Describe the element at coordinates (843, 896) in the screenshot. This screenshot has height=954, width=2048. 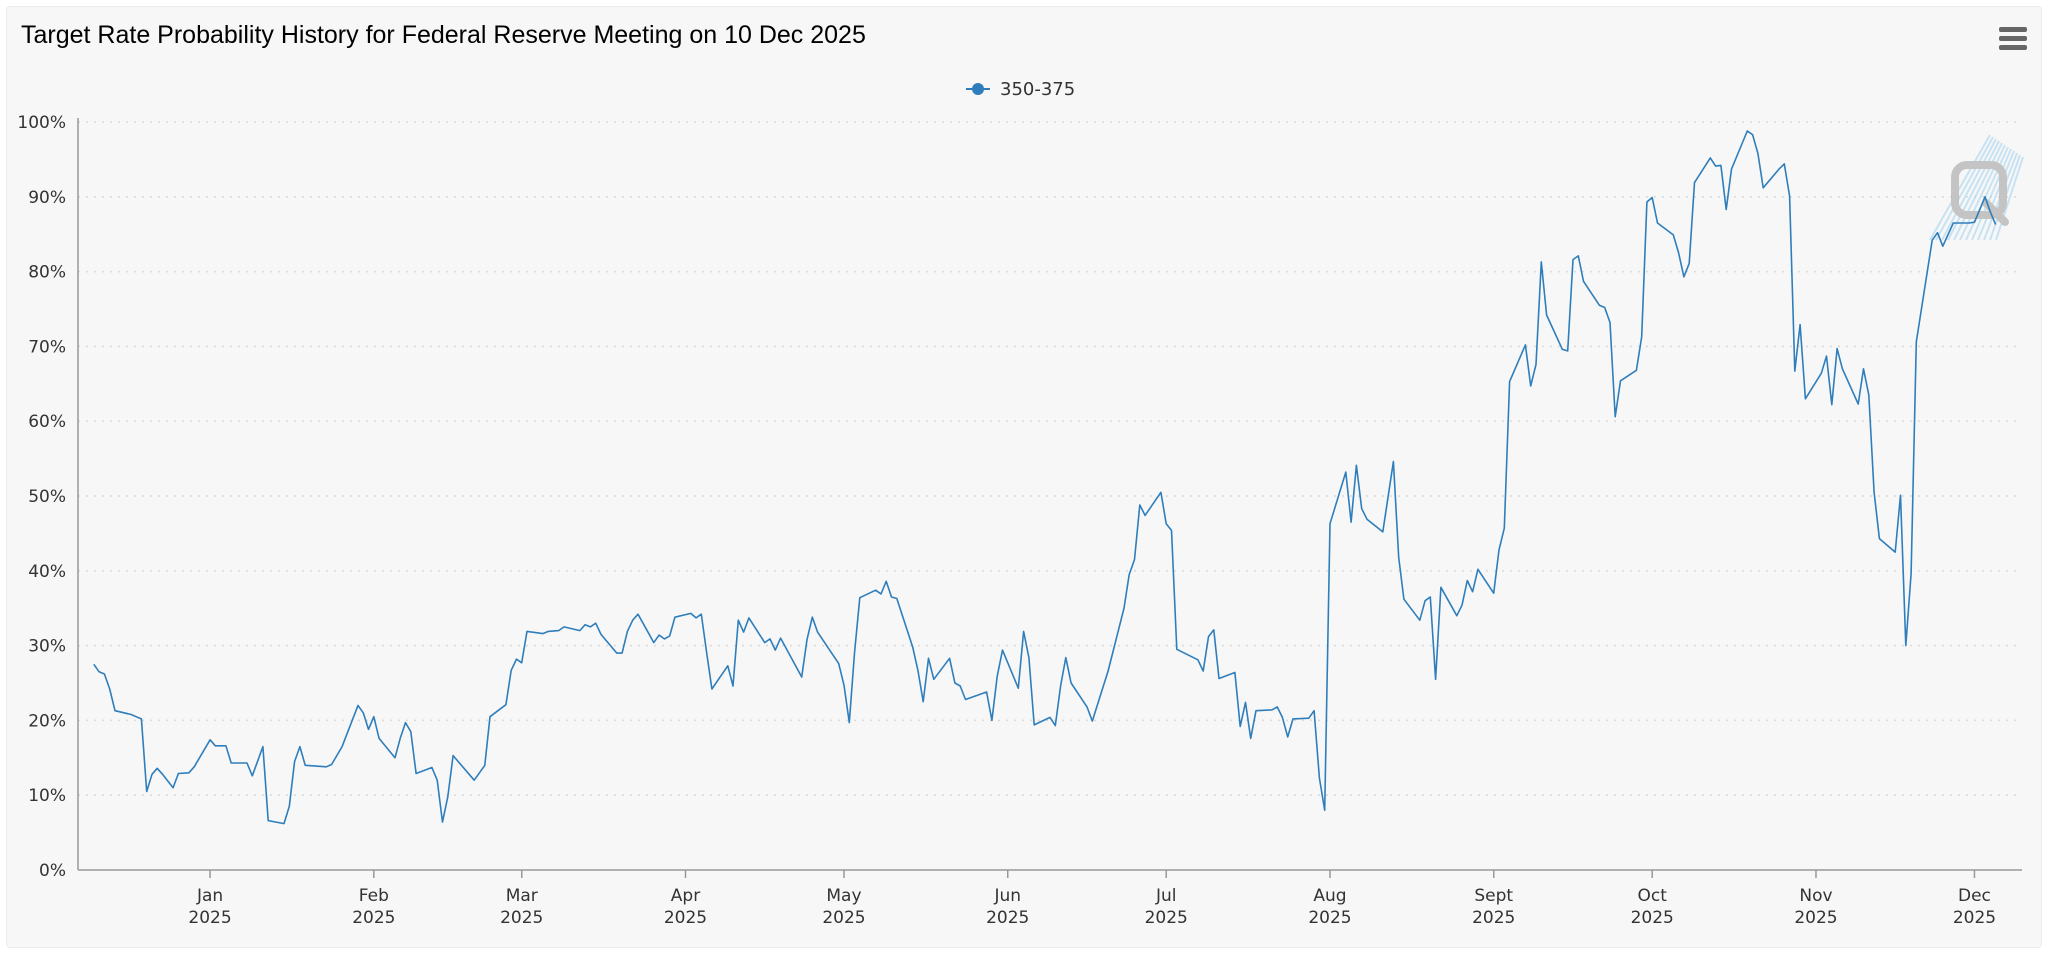
I see `x-tick-month-label: May` at that location.